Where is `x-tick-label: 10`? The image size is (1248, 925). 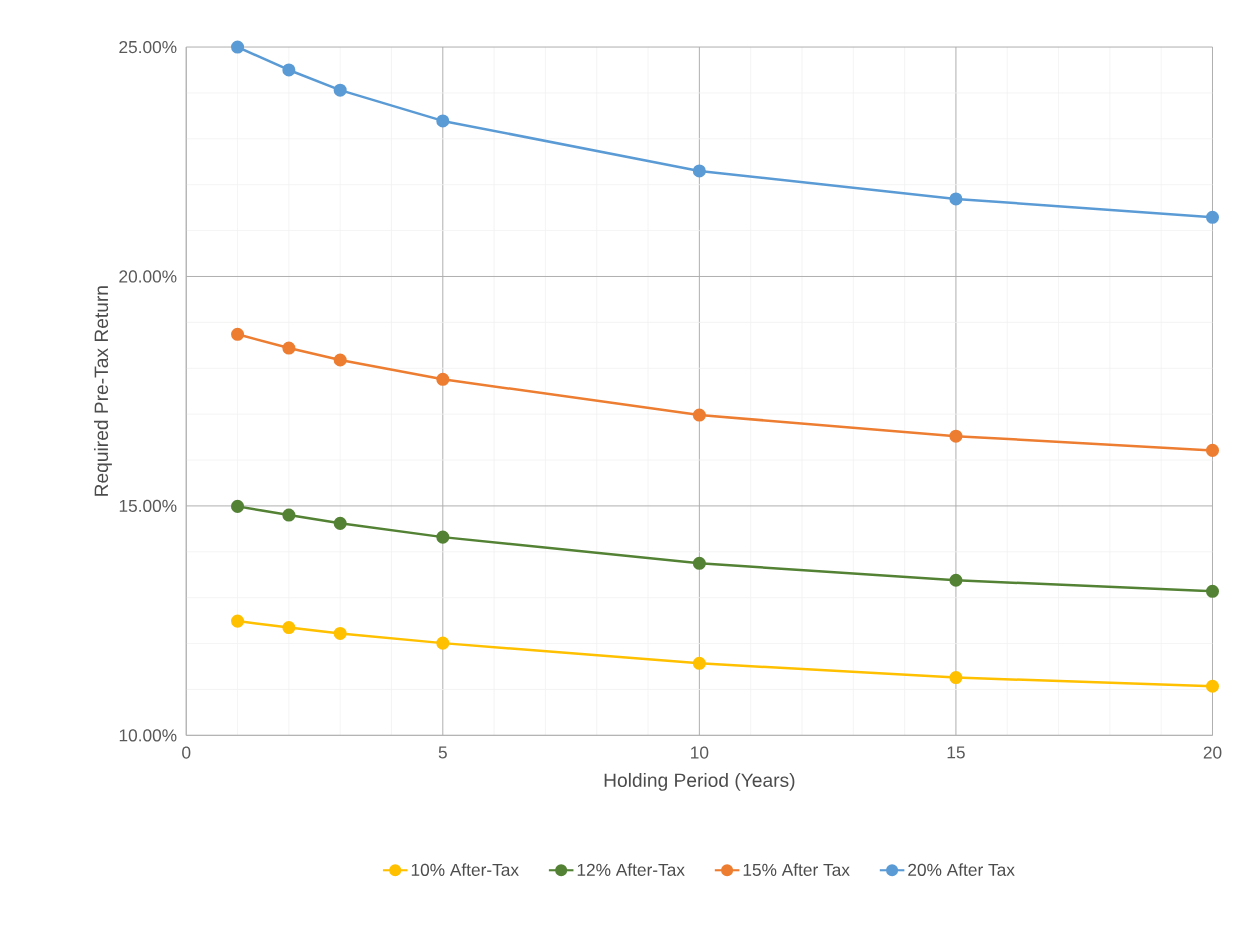
x-tick-label: 10 is located at coordinates (700, 752).